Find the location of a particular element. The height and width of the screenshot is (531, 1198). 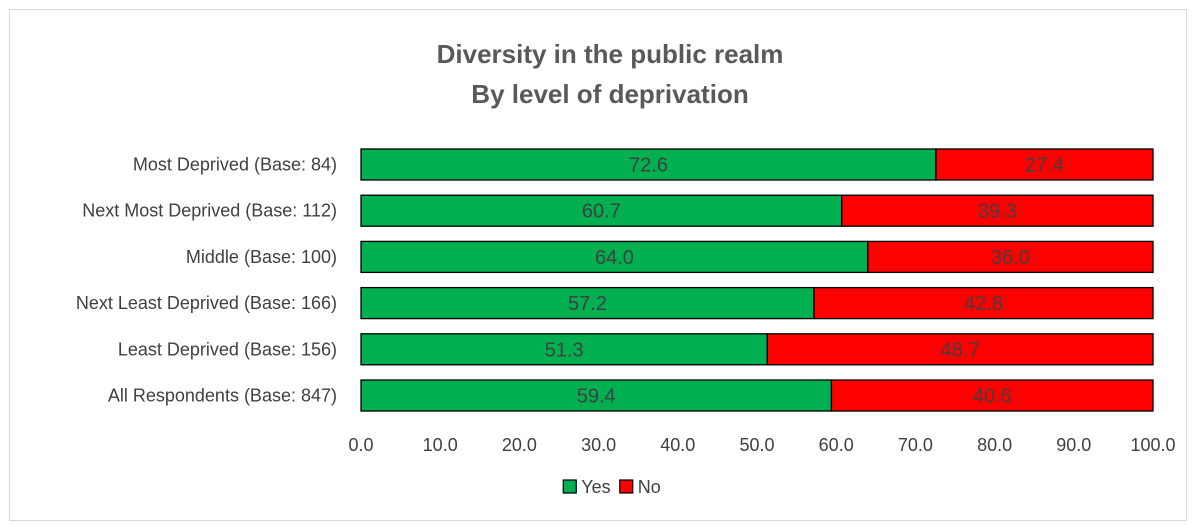

data-label-yes-0: 72.6 is located at coordinates (648, 166).